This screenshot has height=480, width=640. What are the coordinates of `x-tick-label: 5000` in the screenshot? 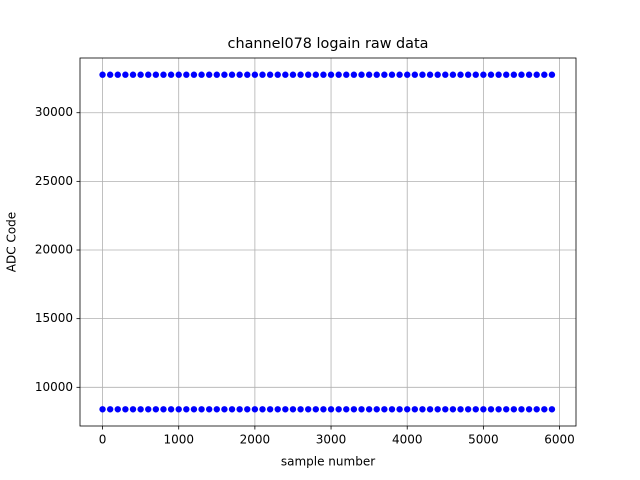 It's located at (483, 440).